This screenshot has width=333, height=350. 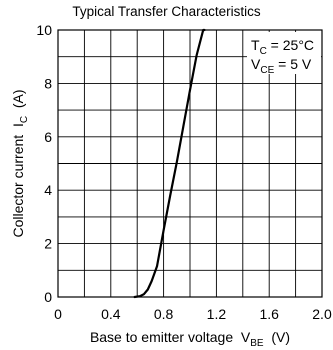 I want to click on annotation-text: TC = 25°C, so click(x=282, y=47).